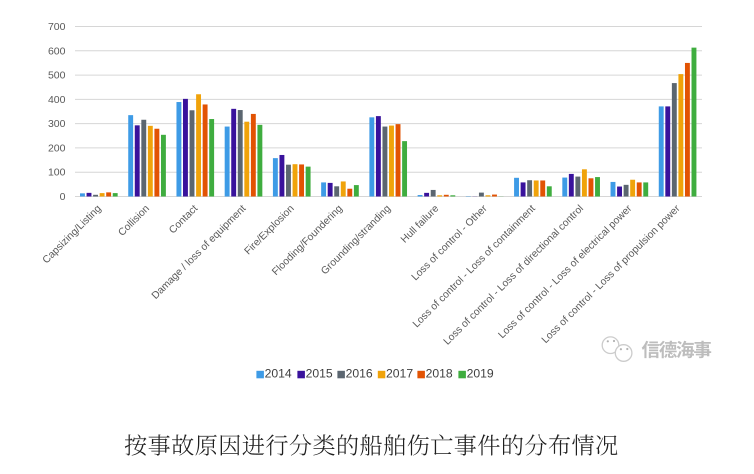 Image resolution: width=754 pixels, height=474 pixels. What do you see at coordinates (359, 374) in the screenshot?
I see `svg-text: 2016` at bounding box center [359, 374].